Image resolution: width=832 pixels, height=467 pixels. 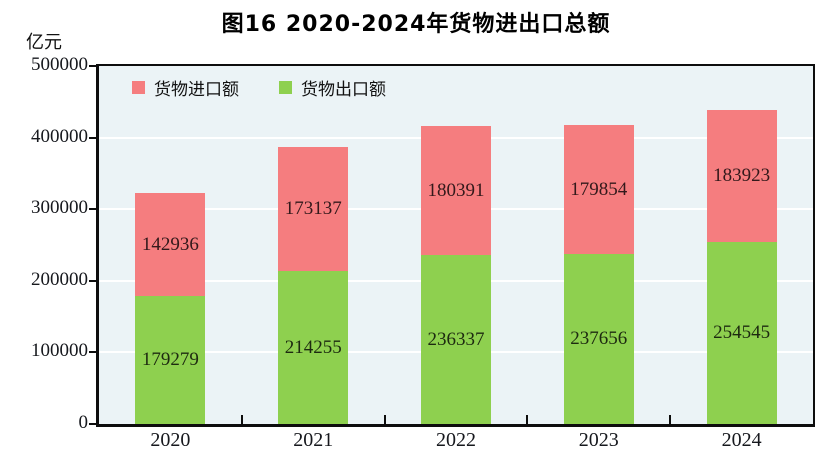 I want to click on legend-label-exports: 货物出口额, so click(x=343, y=90).